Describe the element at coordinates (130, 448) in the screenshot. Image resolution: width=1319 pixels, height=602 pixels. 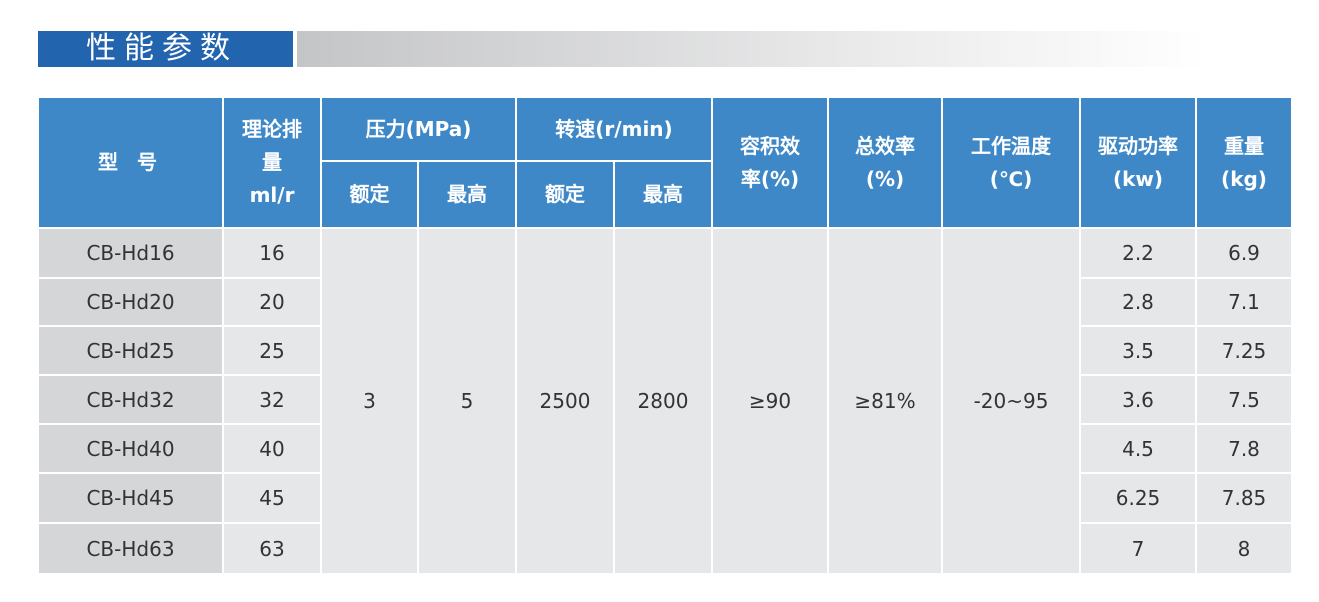
I see `cell-model: CB-Hd40` at that location.